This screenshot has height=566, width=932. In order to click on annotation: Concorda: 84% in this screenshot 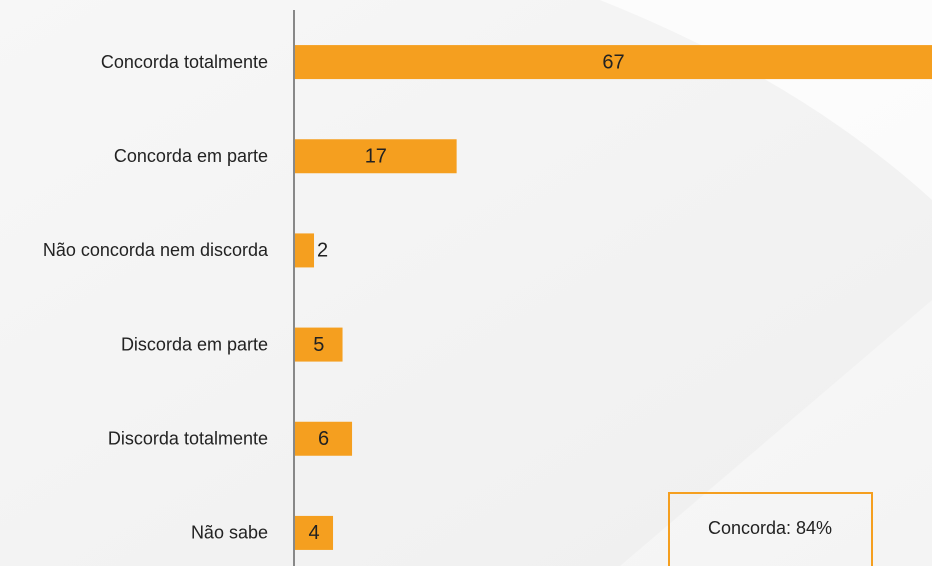, I will do `click(770, 528)`.